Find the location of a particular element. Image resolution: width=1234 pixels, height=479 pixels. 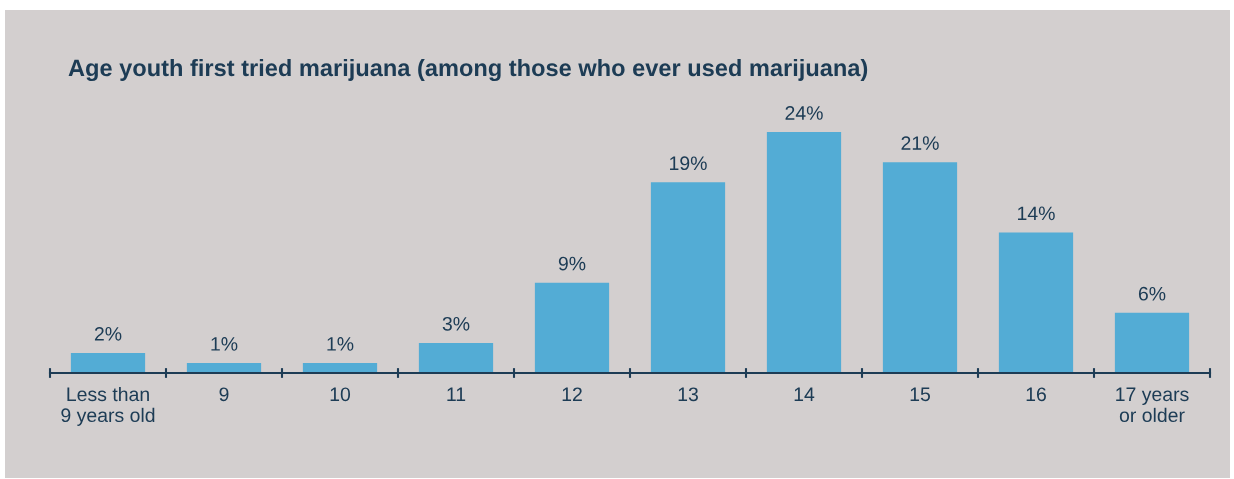

x-tick-label: 11 is located at coordinates (456, 394).